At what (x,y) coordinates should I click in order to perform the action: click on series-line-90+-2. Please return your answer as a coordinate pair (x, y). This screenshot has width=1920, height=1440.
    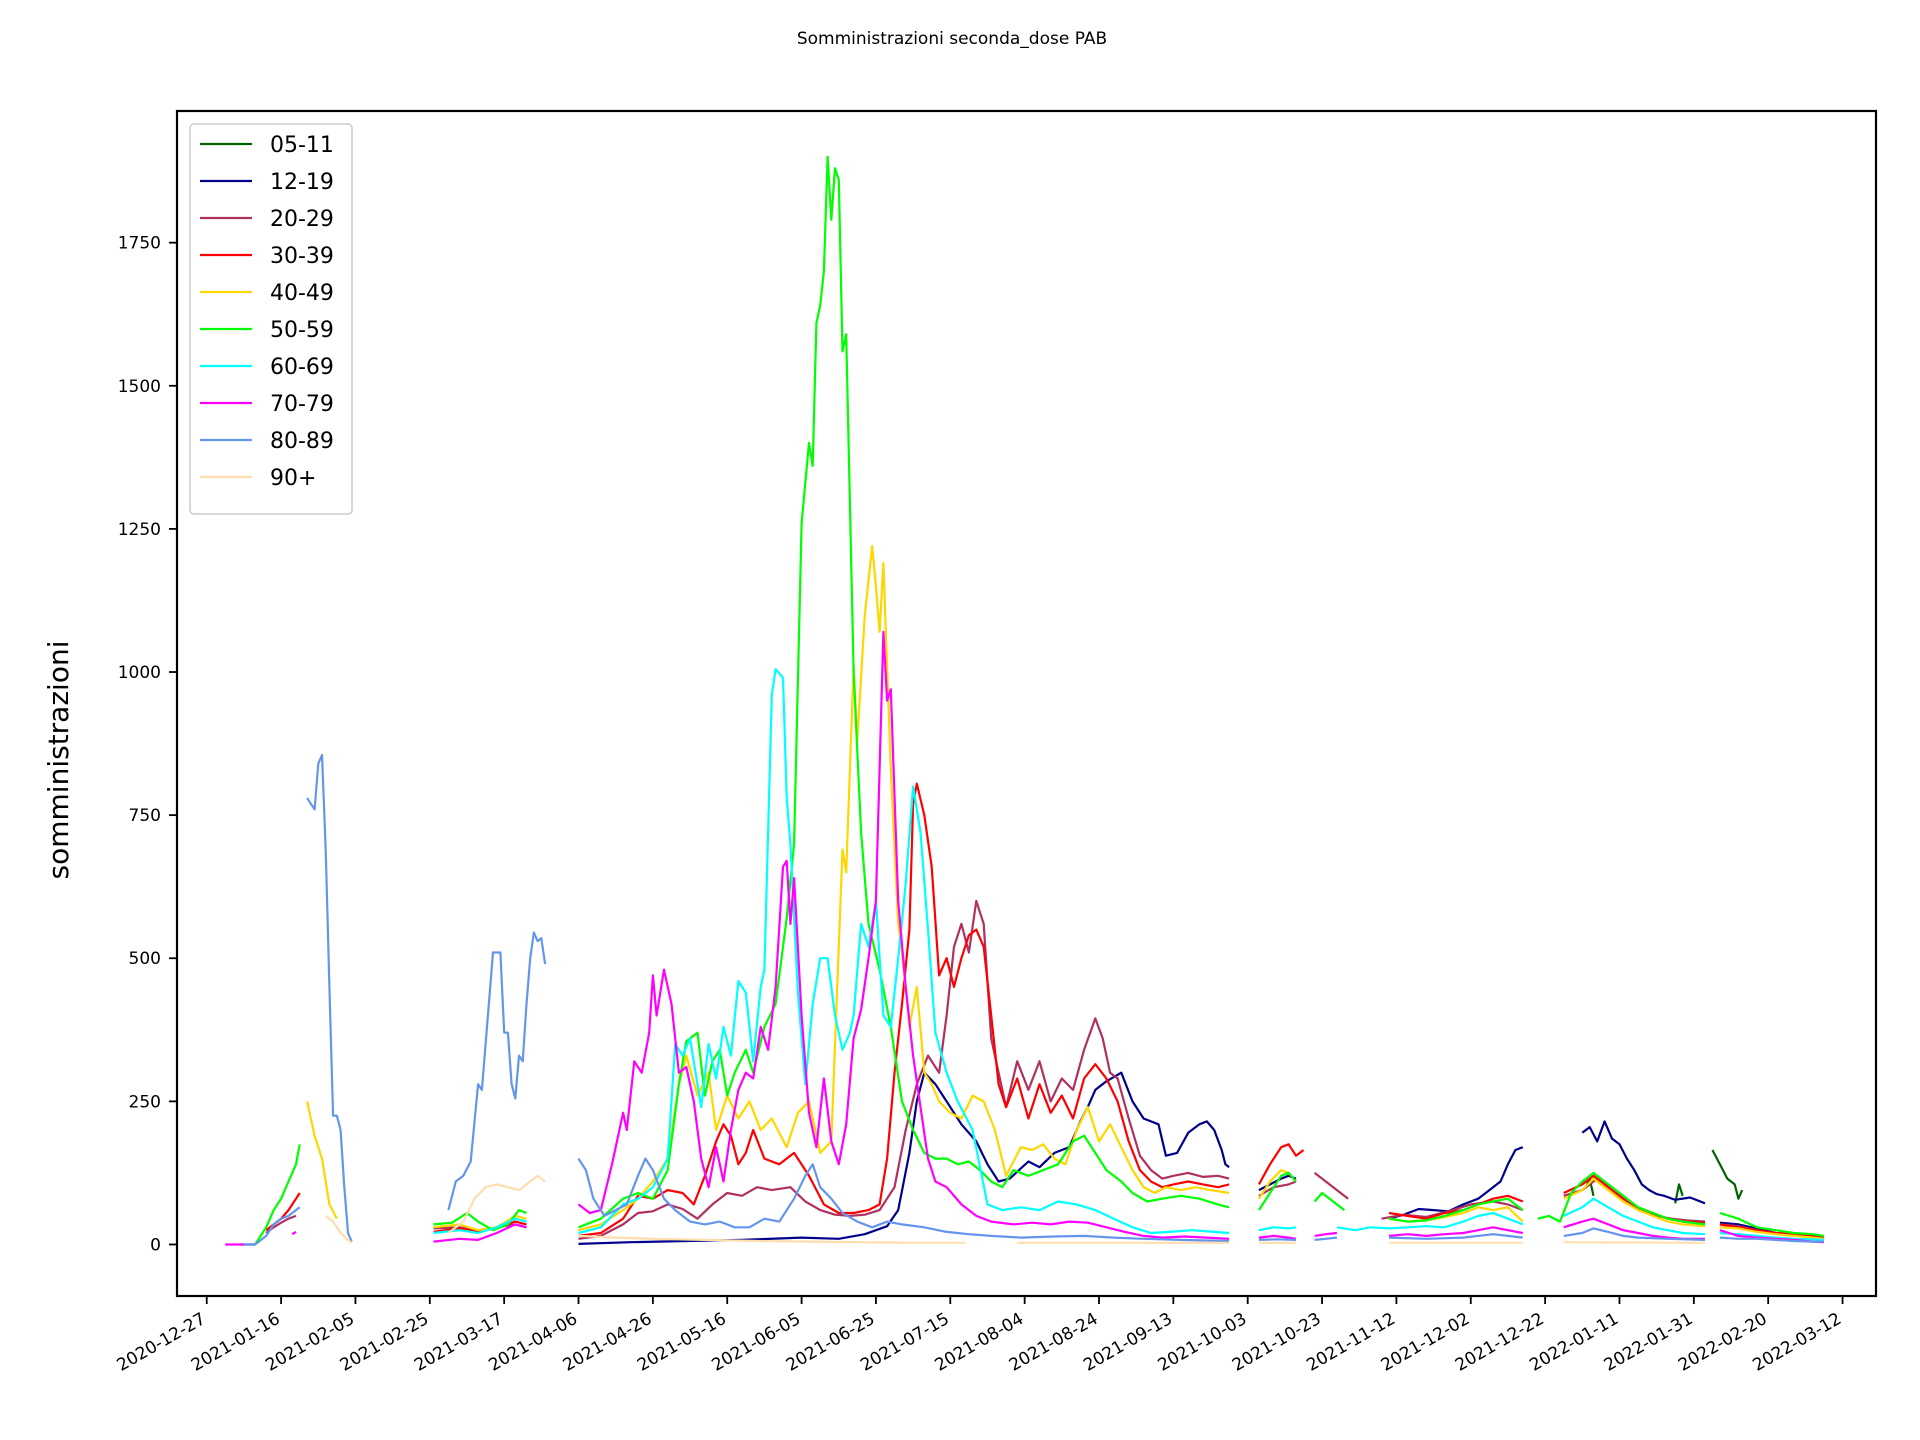
    Looking at the image, I should click on (772, 1239).